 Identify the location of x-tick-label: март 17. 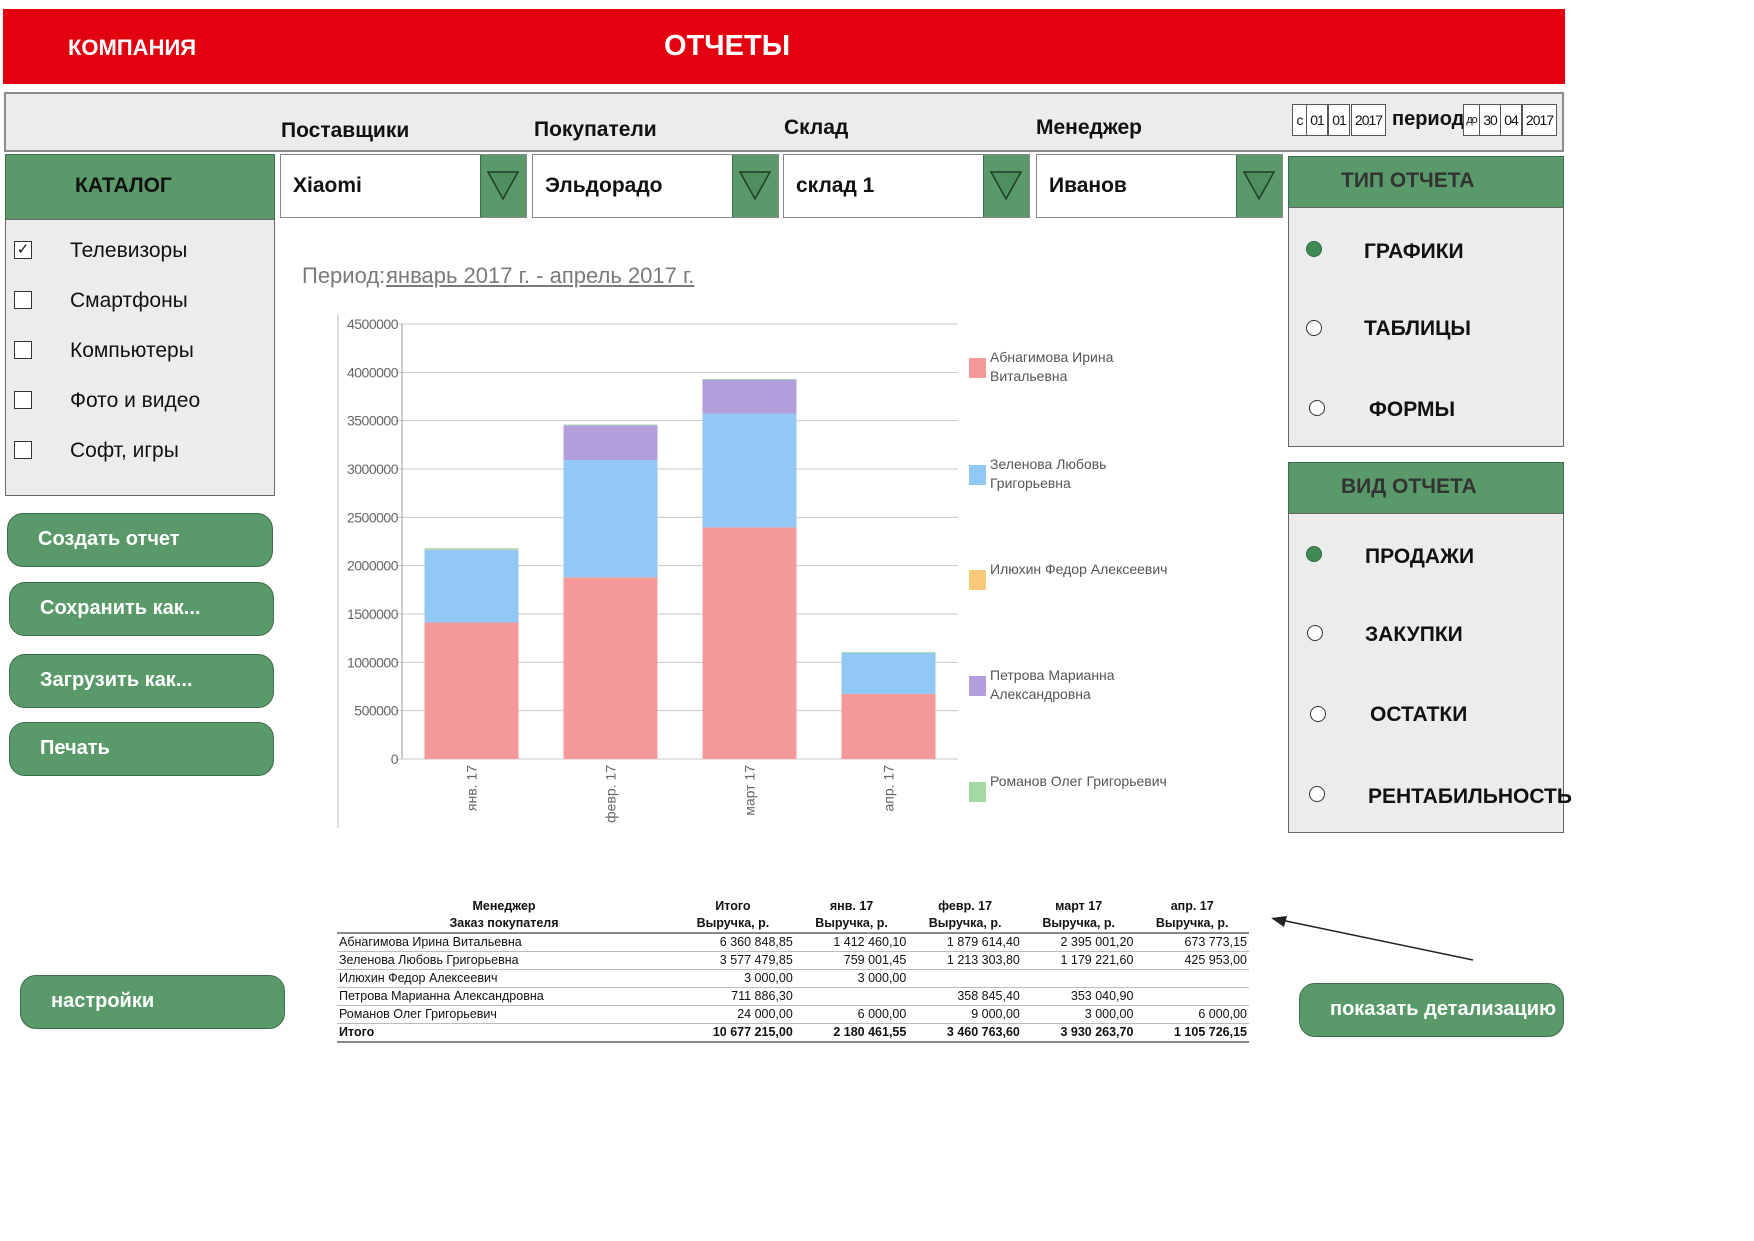
(750, 790).